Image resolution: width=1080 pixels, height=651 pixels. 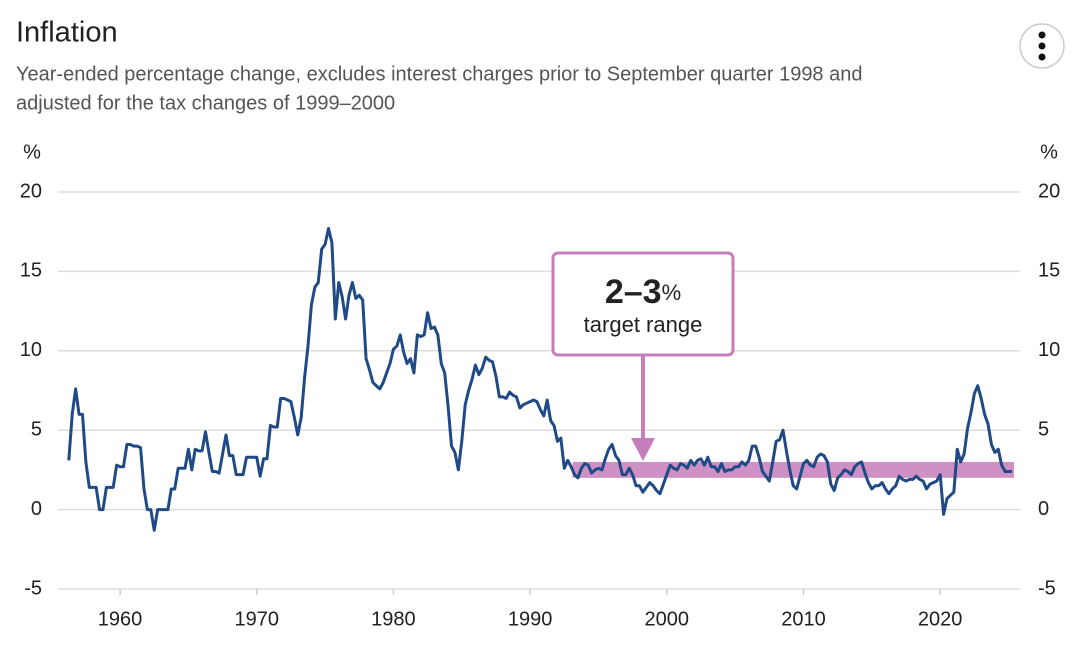 What do you see at coordinates (1049, 271) in the screenshot?
I see `y-tick-label-right: 15` at bounding box center [1049, 271].